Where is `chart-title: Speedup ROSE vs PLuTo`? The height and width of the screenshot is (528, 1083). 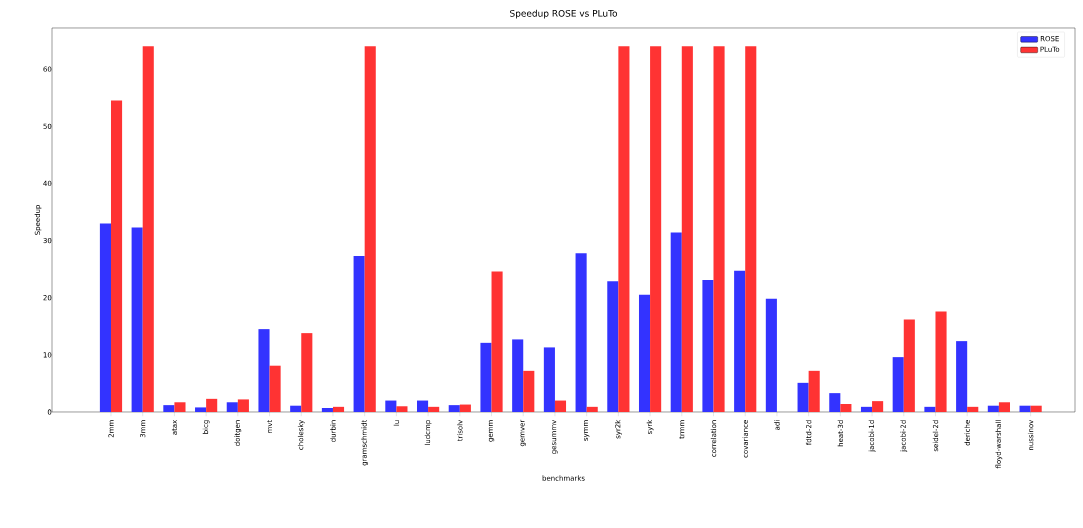
chart-title: Speedup ROSE vs PLuTo is located at coordinates (564, 14).